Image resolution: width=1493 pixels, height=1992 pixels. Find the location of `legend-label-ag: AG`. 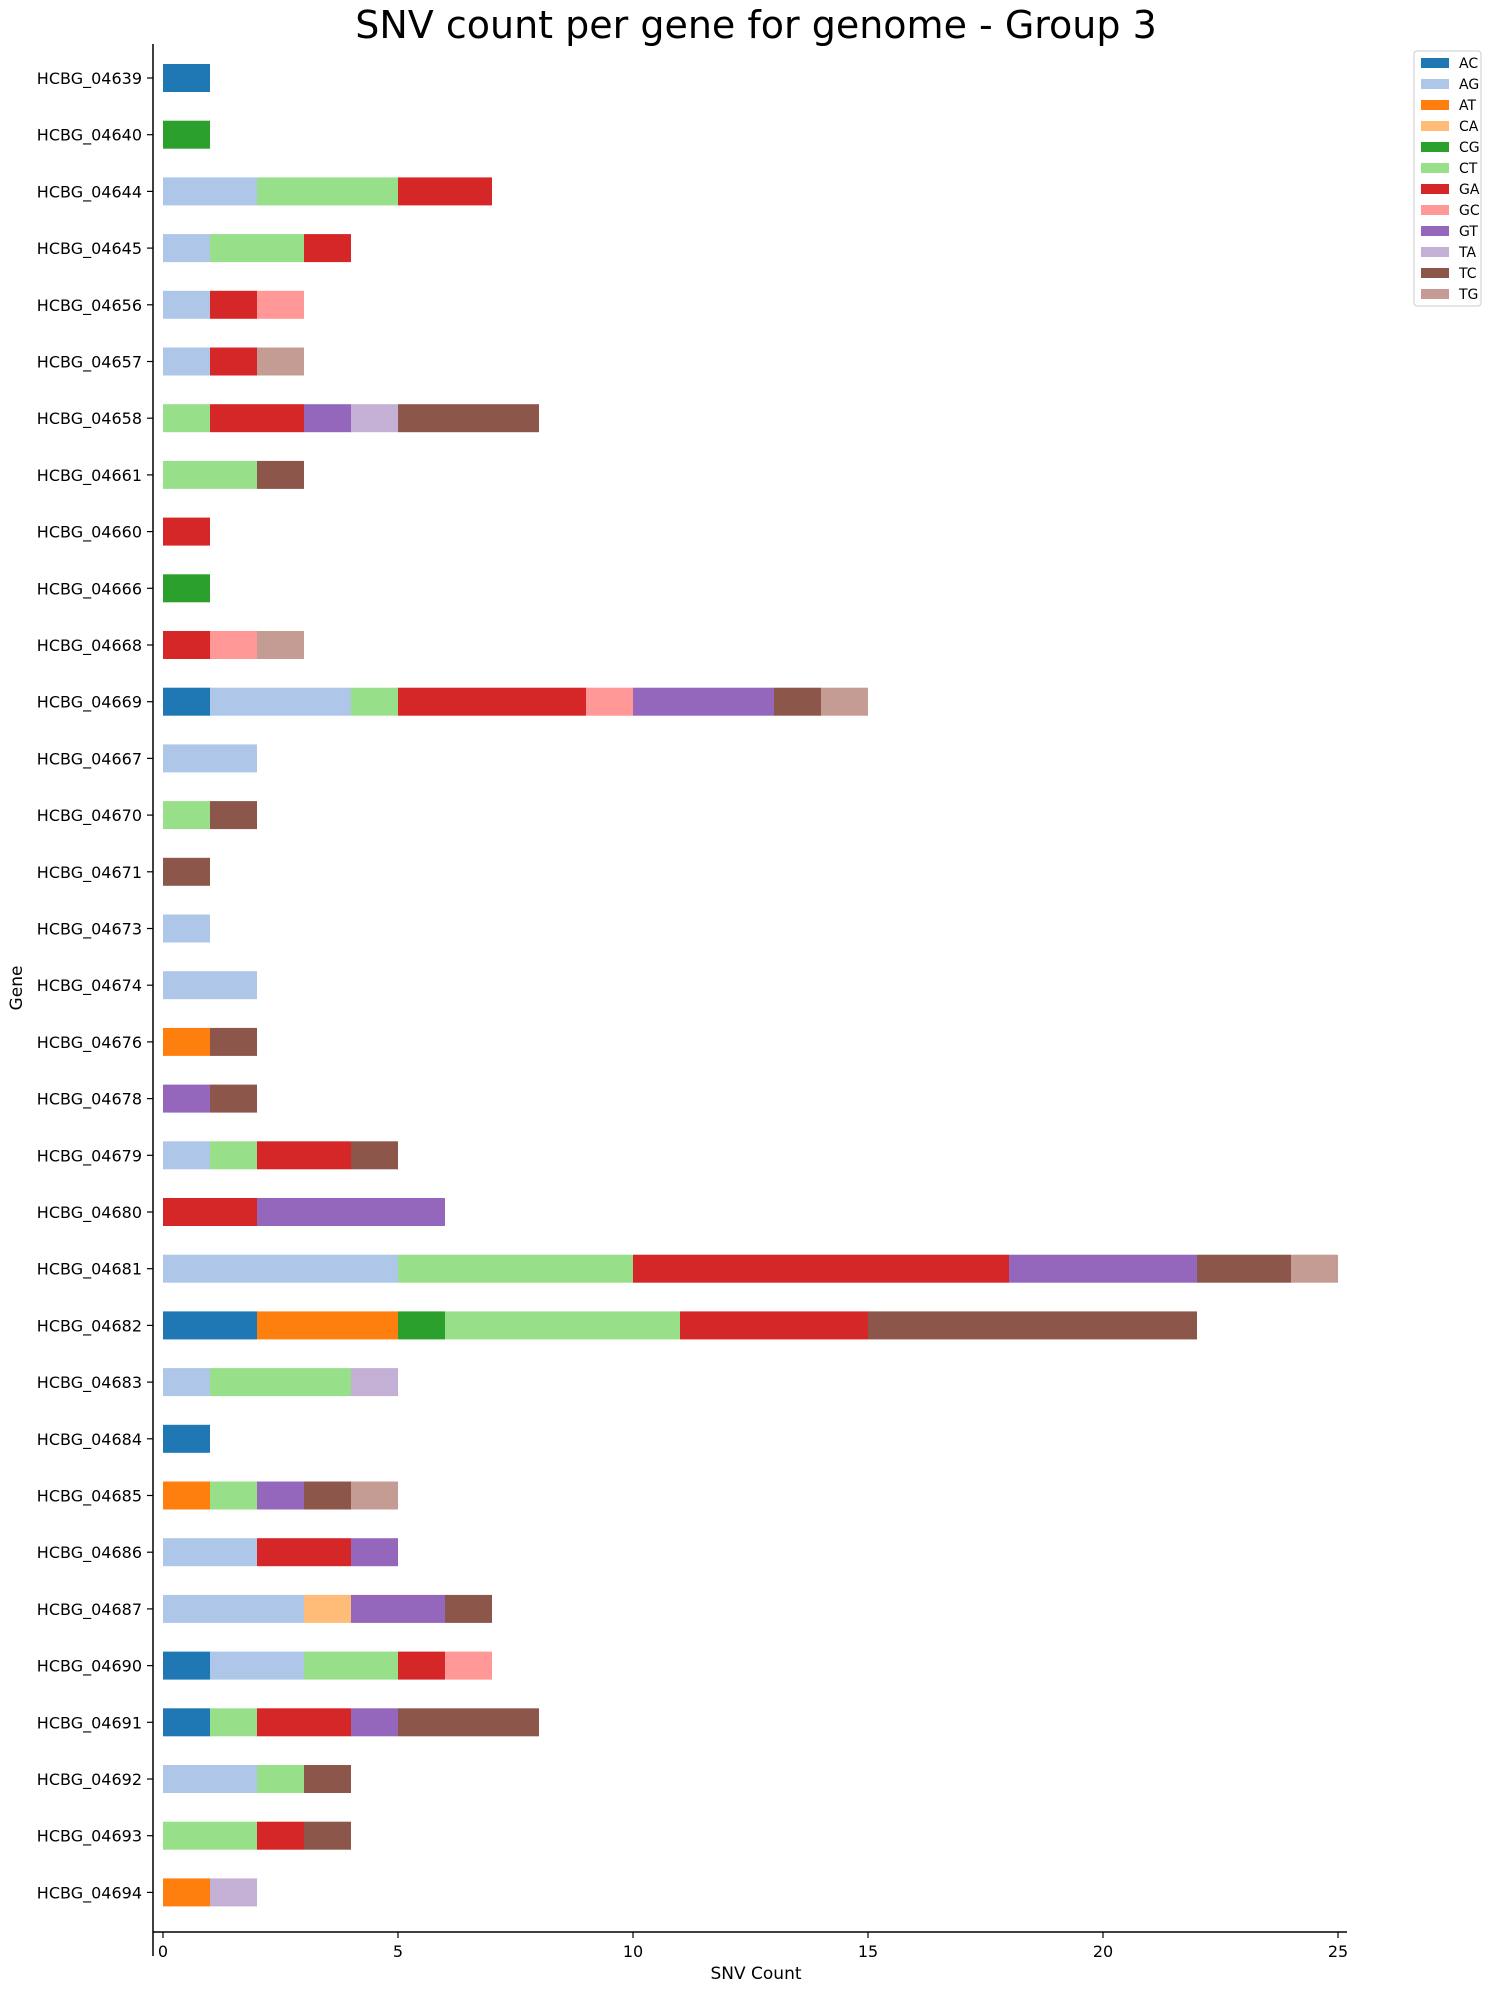

legend-label-ag: AG is located at coordinates (1469, 85).